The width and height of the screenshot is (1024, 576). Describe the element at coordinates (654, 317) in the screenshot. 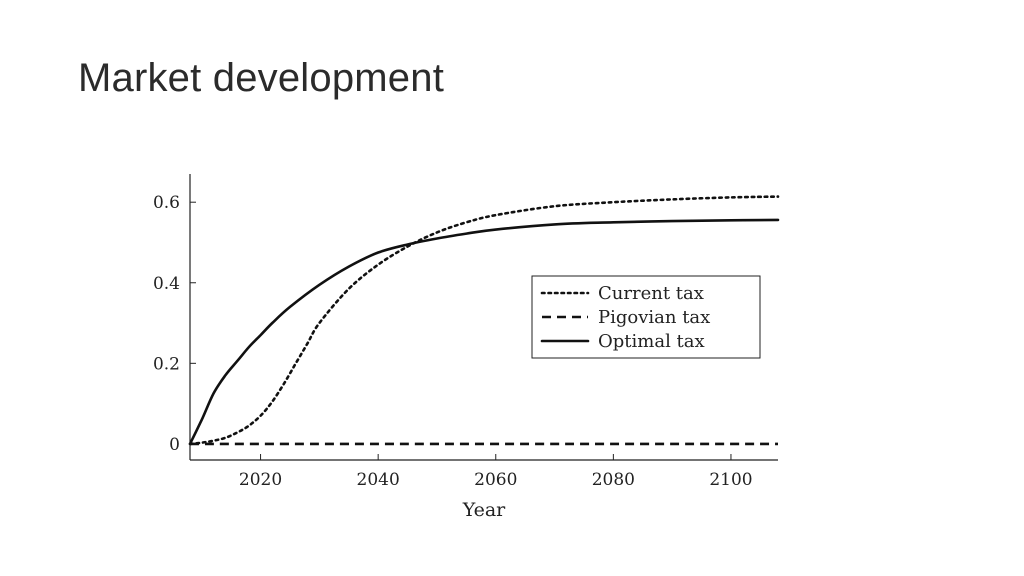

I see `legend-label-pigovian-tax: Pigovian tax` at that location.